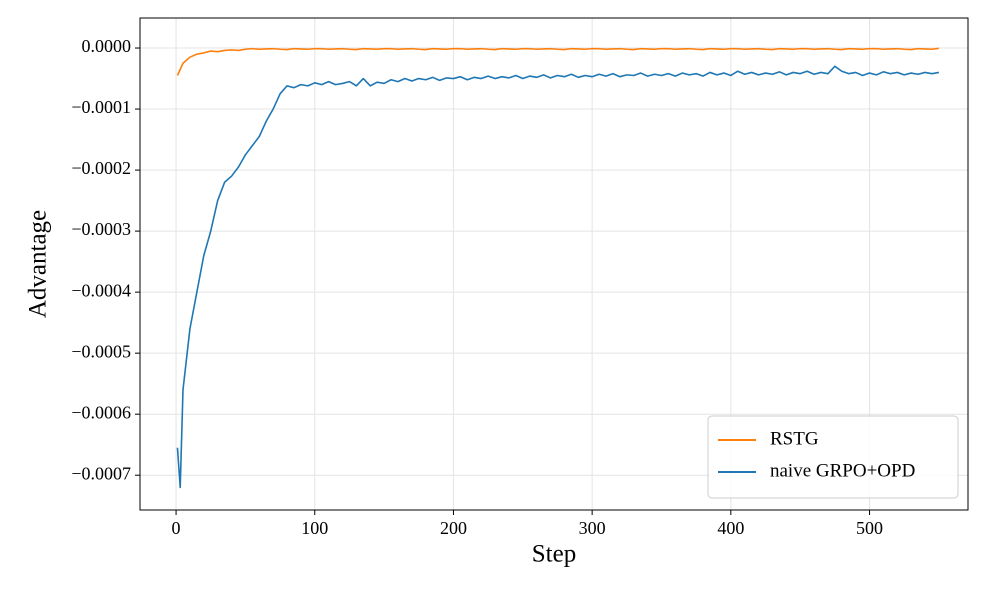 The height and width of the screenshot is (598, 996). What do you see at coordinates (101, 290) in the screenshot?
I see `y-tick-label: −0.0004` at bounding box center [101, 290].